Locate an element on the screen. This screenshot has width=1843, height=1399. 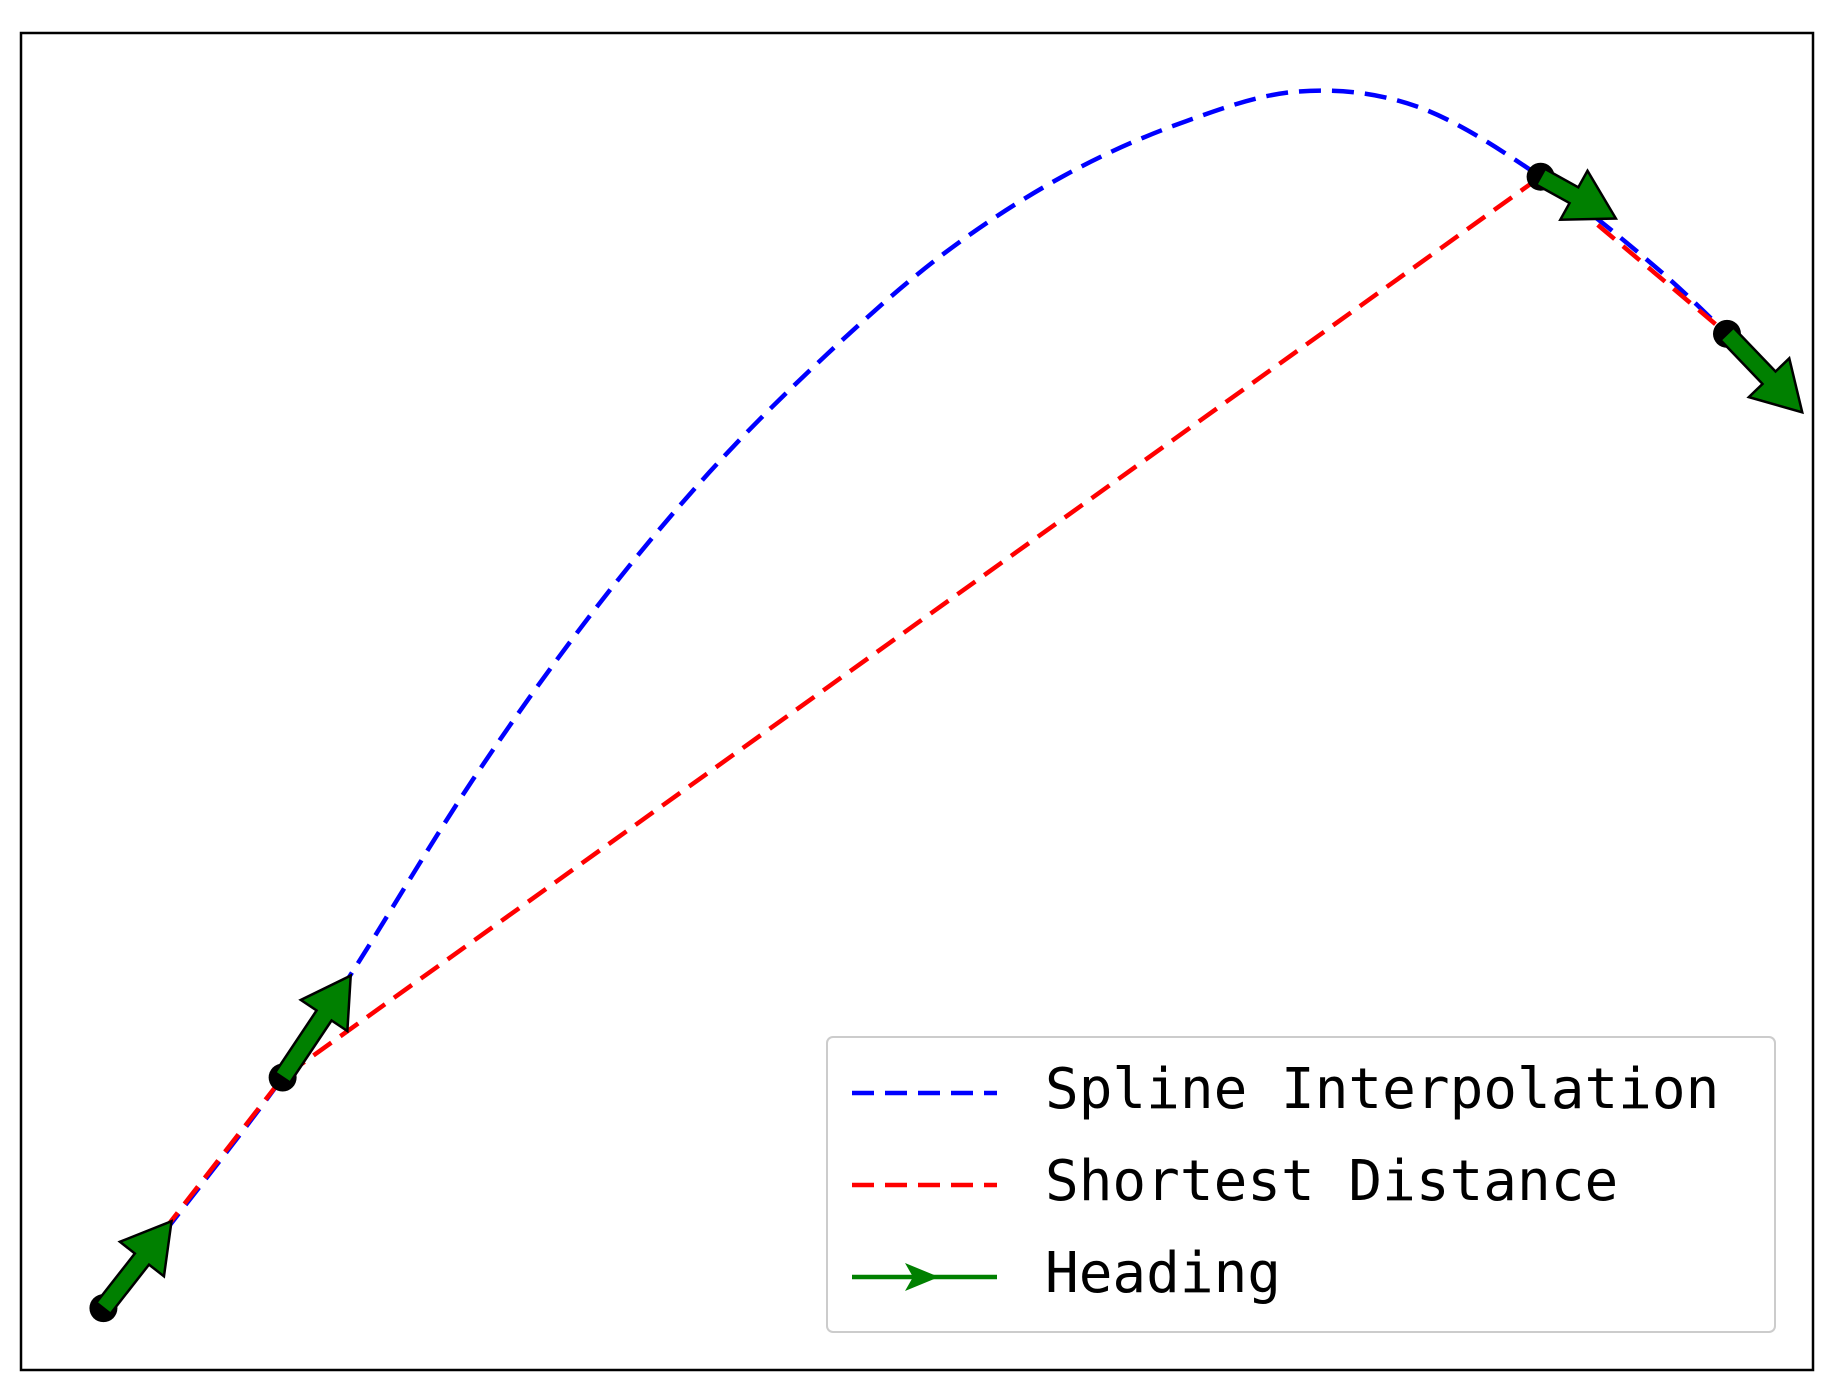
legend-label: Heading is located at coordinates (1163, 1273).